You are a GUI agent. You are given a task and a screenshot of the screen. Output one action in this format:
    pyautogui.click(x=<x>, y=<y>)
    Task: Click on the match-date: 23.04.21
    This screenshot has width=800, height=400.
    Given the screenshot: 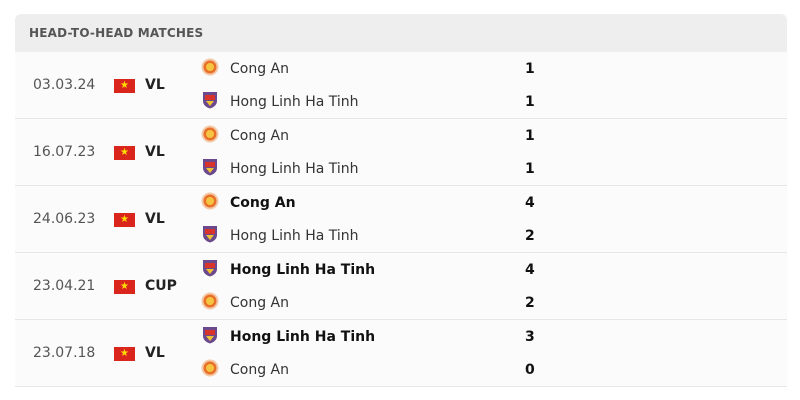 What is the action you would take?
    pyautogui.click(x=64, y=286)
    